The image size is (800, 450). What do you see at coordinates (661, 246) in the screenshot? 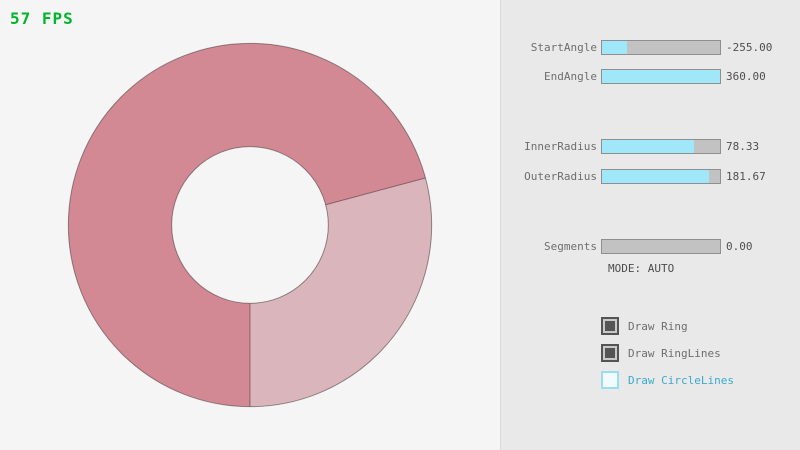
I see `segments-slider` at bounding box center [661, 246].